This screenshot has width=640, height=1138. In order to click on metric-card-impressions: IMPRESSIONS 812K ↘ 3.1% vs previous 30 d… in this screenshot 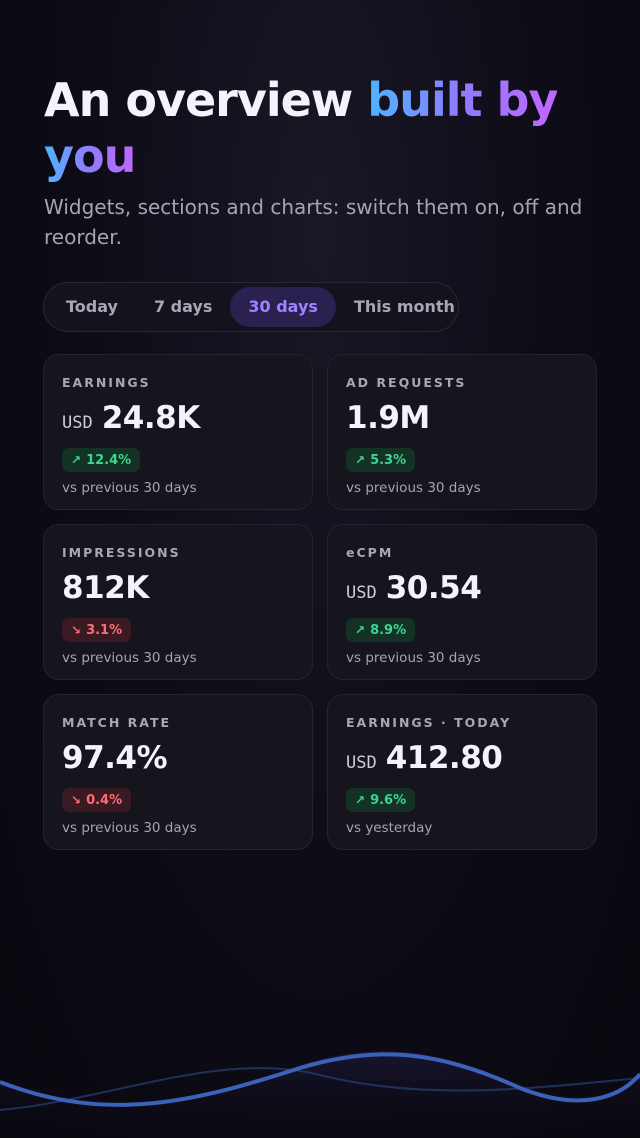, I will do `click(178, 602)`.